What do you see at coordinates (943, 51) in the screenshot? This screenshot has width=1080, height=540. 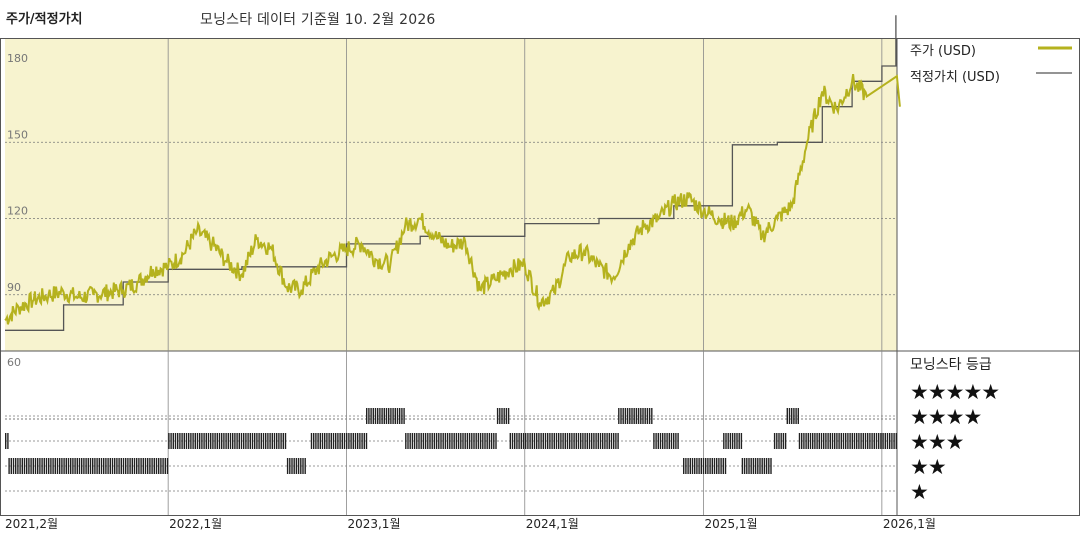 I see `legend-price-label: 주가 (USD)` at bounding box center [943, 51].